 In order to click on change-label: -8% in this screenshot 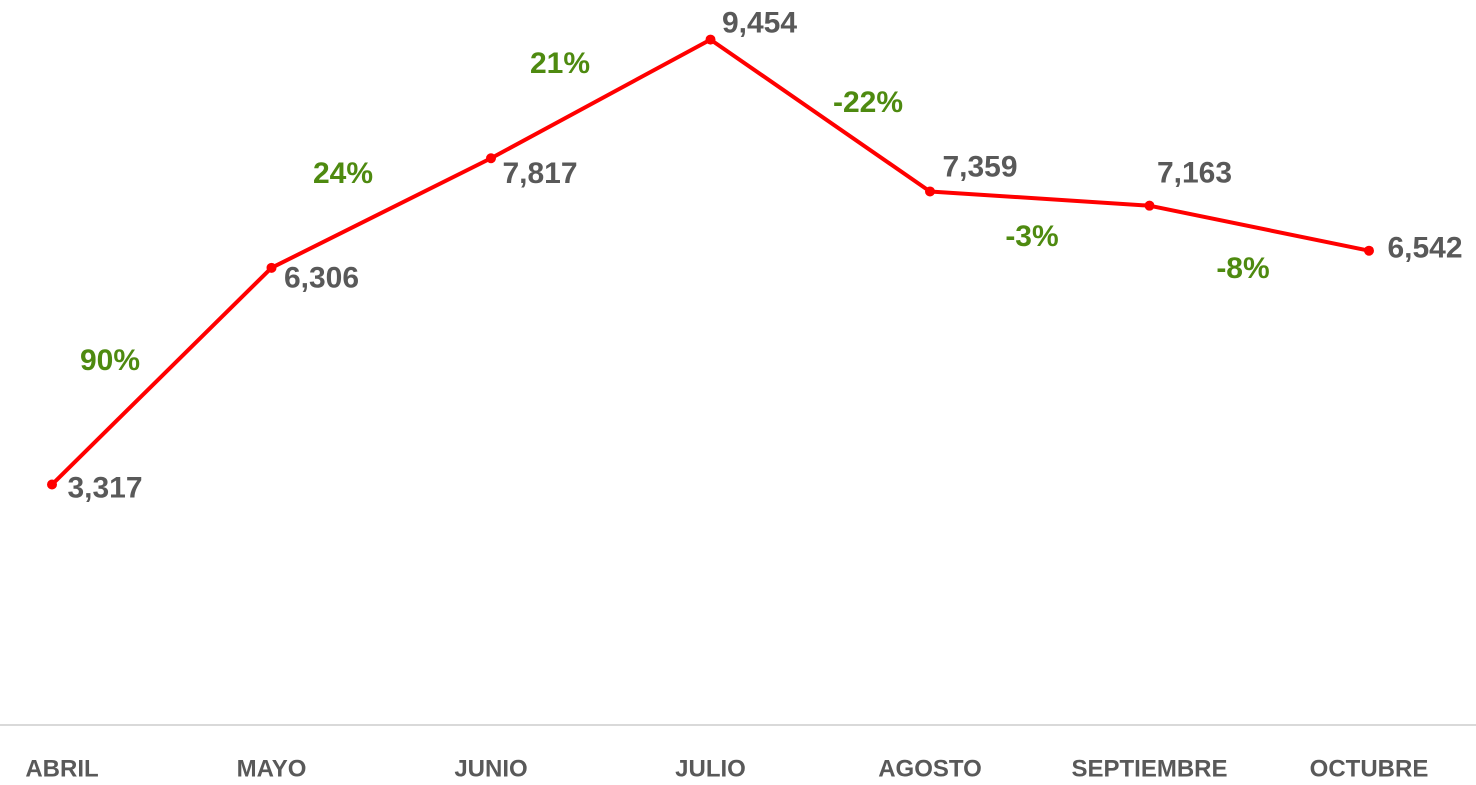, I will do `click(1242, 268)`.